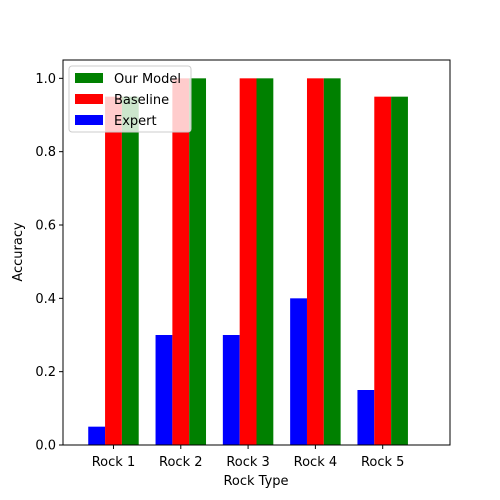 The height and width of the screenshot is (500, 500). I want to click on x-axis: Rock 1 Rock 2 Rock 3 Rock 4 Rock 5, so click(248, 457).